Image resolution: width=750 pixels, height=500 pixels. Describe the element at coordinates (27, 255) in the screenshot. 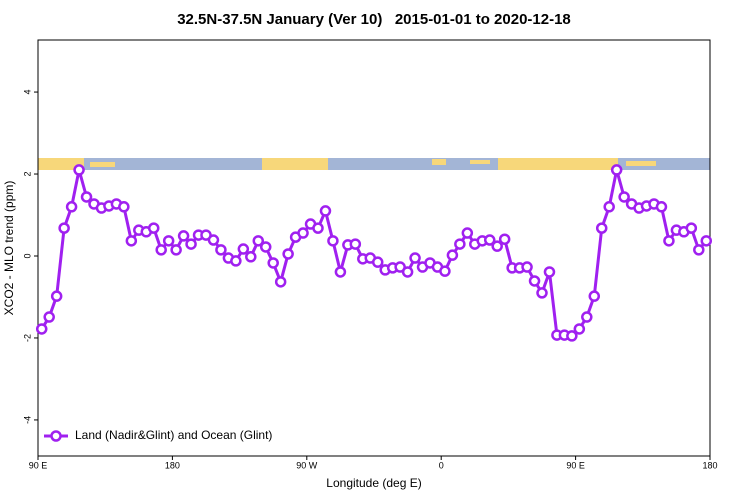

I see `y-tick-label: 0` at that location.